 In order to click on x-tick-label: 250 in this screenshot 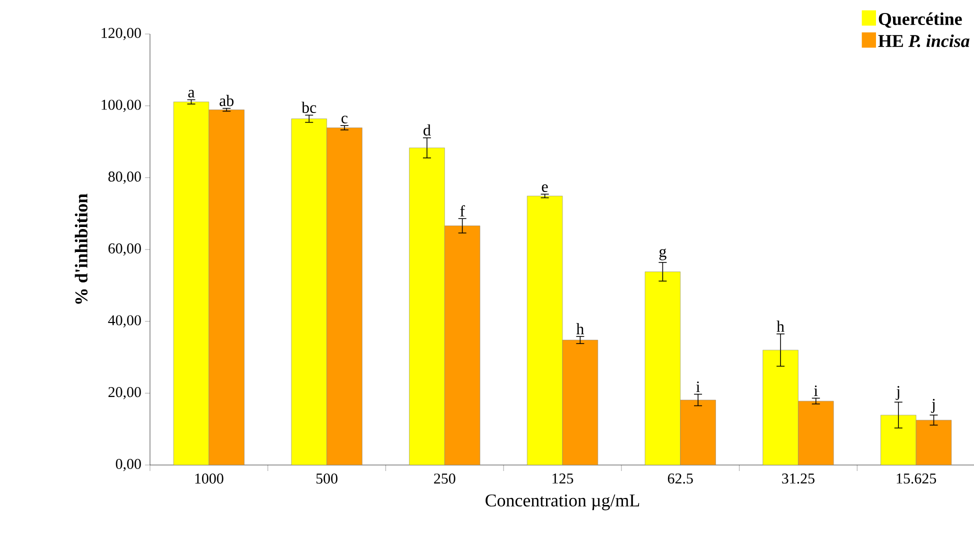, I will do `click(445, 479)`.